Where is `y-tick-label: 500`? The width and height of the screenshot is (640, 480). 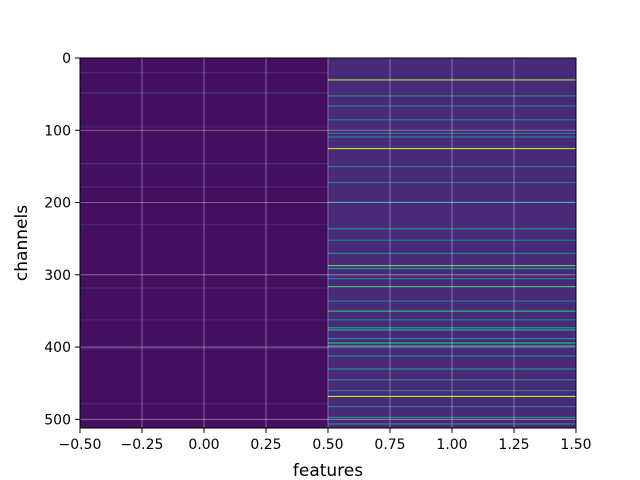
y-tick-label: 500 is located at coordinates (57, 420).